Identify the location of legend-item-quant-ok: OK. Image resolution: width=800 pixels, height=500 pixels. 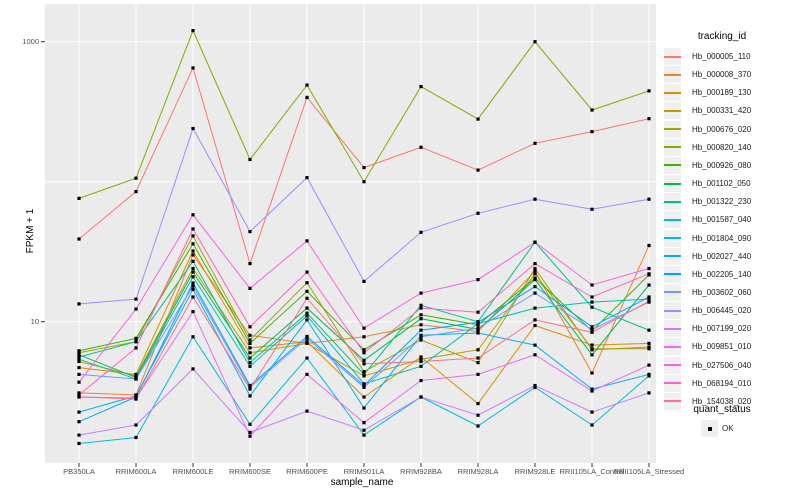
(717, 428).